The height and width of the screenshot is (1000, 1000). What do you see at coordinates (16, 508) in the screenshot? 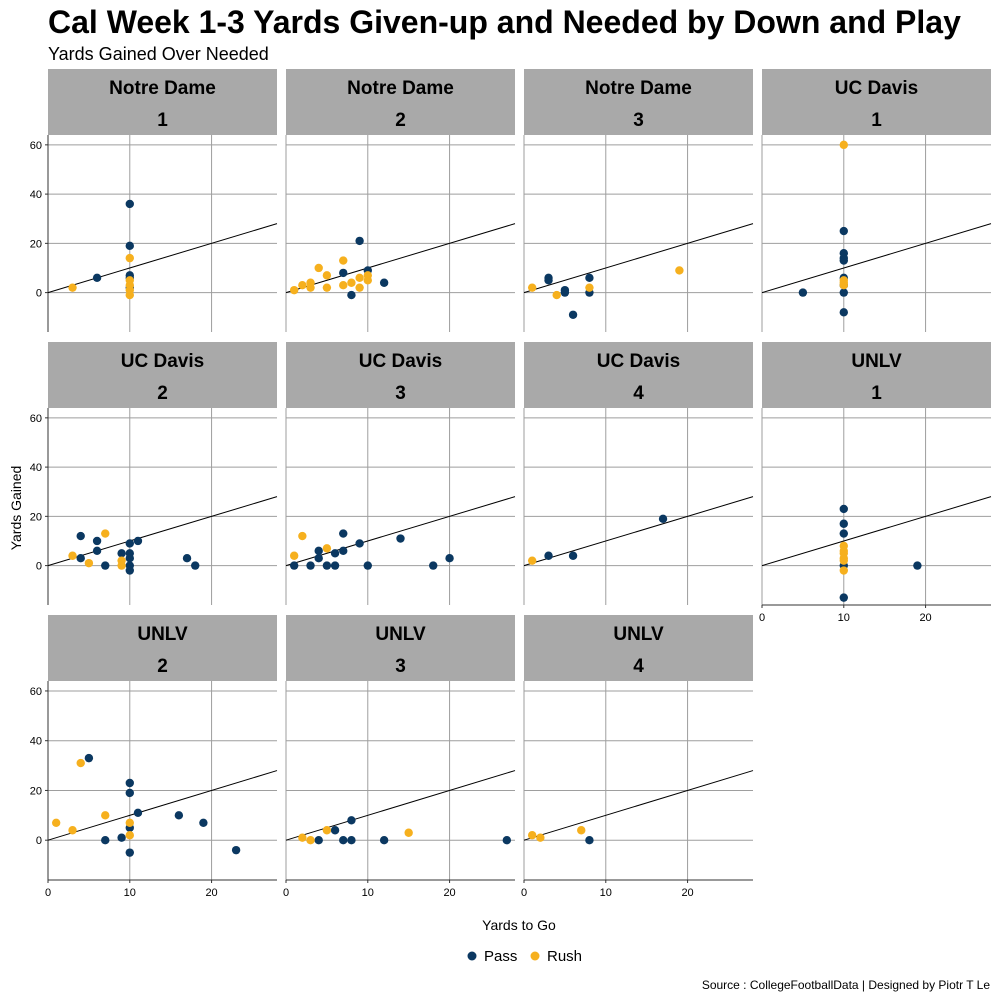
I see `y-axis-title: Yards Gained` at bounding box center [16, 508].